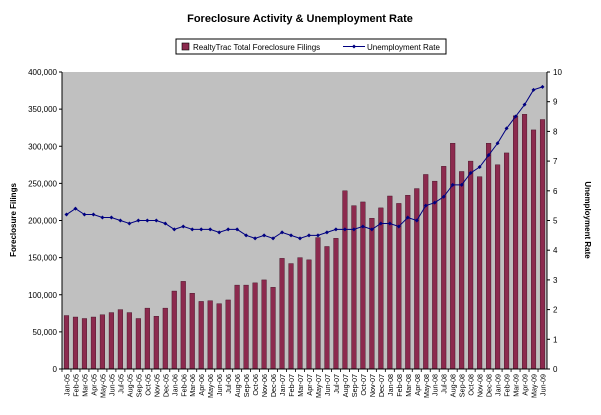 Image resolution: width=601 pixels, height=415 pixels. What do you see at coordinates (555, 131) in the screenshot?
I see `right-tick-label: 8` at bounding box center [555, 131].